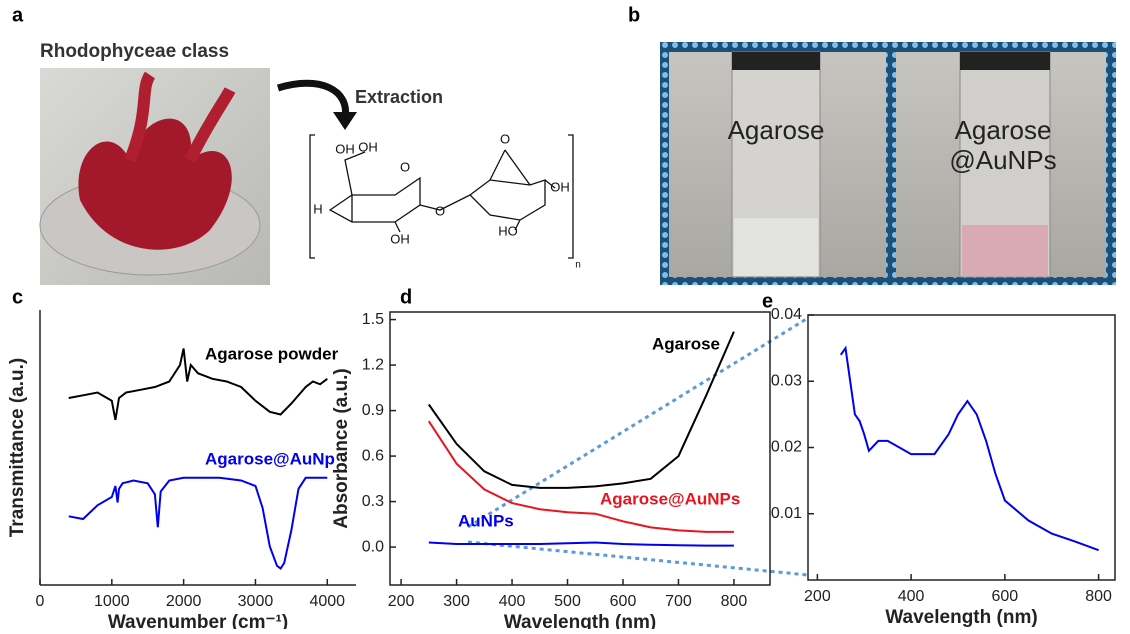 This screenshot has width=1130, height=634. I want to click on x-tick-label: 0, so click(40, 601).